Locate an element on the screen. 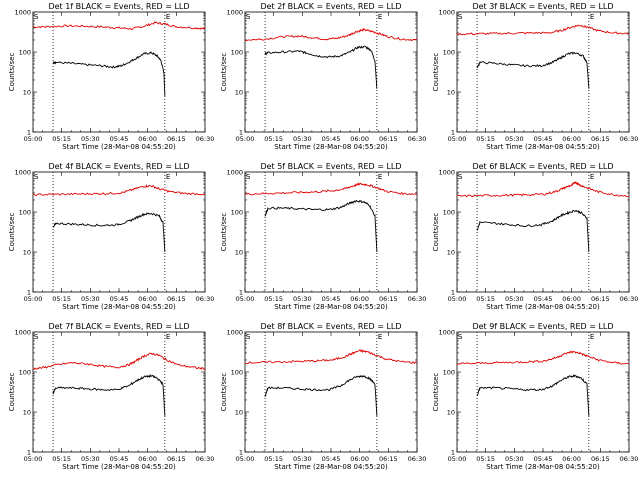 The height and width of the screenshot is (480, 640). chart-title: Det 2f BLACK = Events, RED = LLD is located at coordinates (330, 6).